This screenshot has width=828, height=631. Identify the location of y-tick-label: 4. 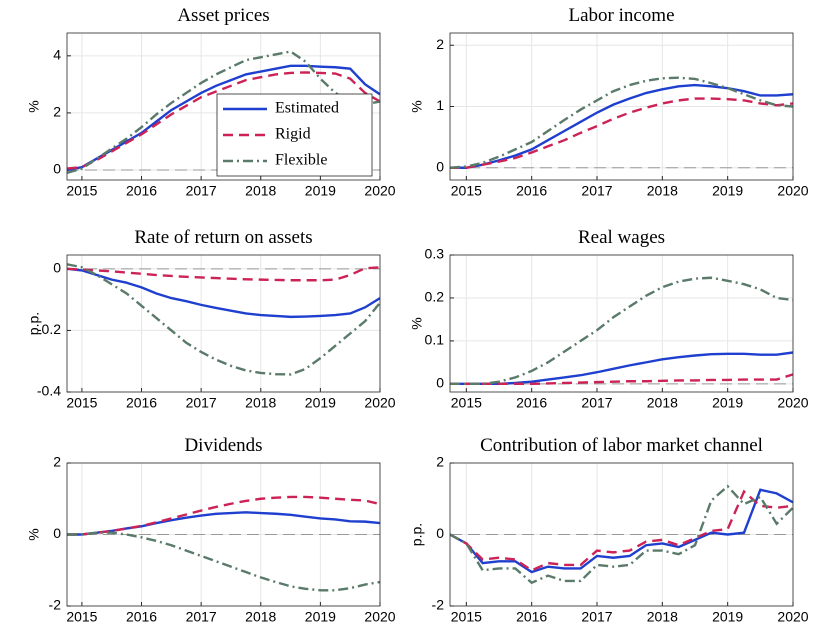
(57, 55).